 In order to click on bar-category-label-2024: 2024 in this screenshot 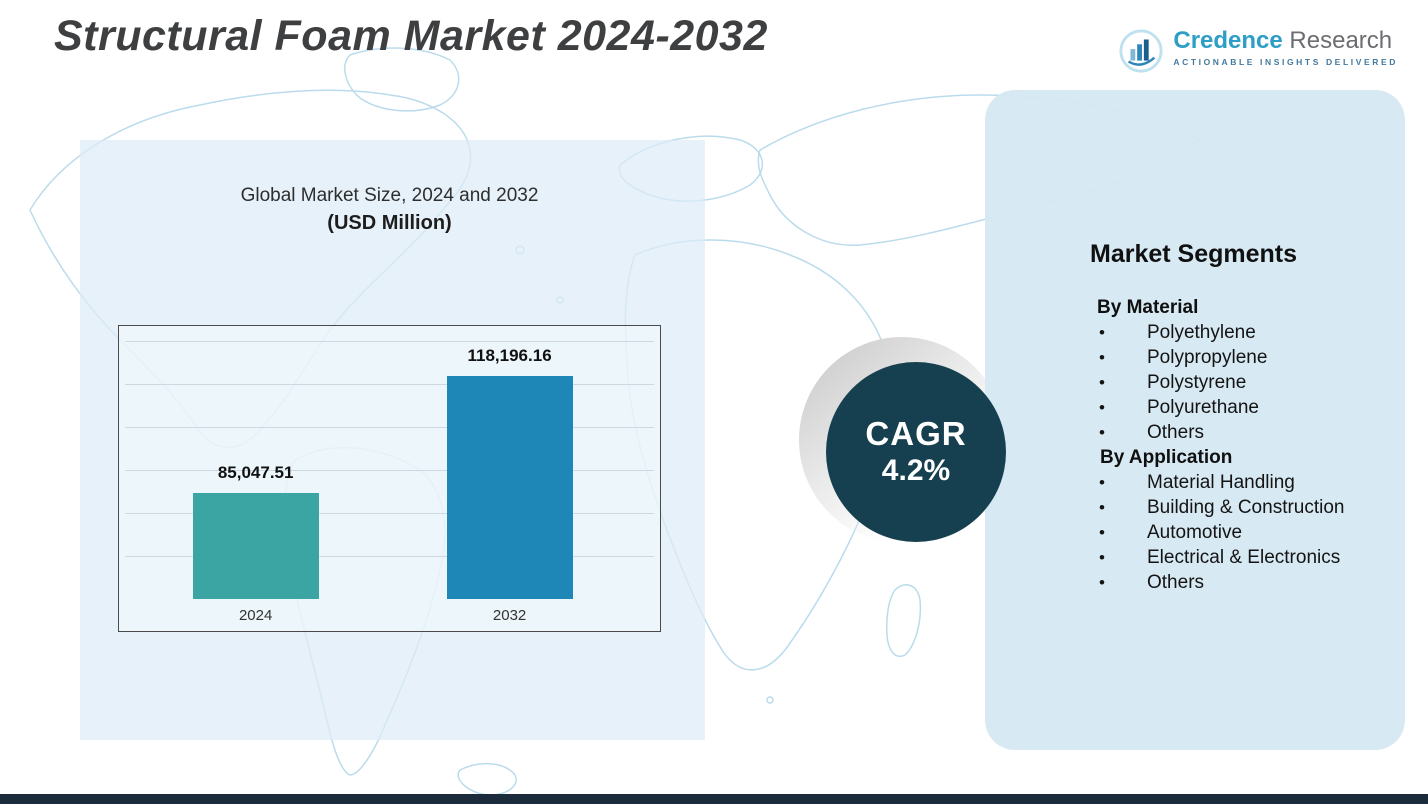, I will do `click(255, 615)`.